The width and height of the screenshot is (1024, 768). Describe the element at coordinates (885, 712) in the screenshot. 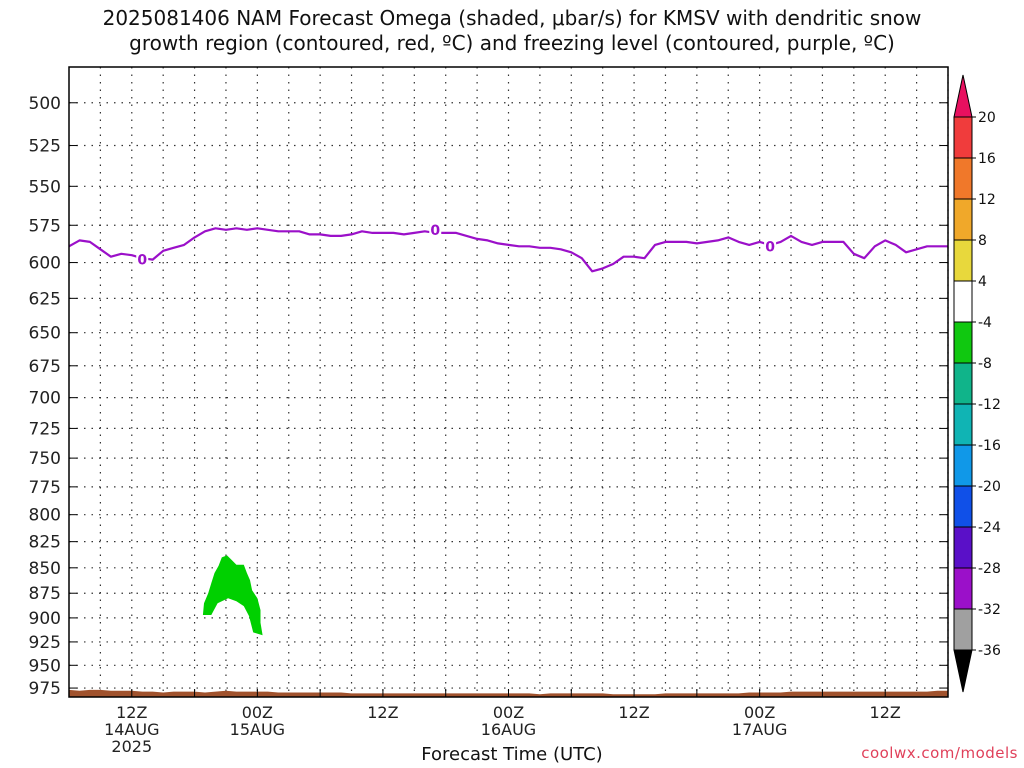

I see `x-tick-label-84-0: 12Z` at that location.